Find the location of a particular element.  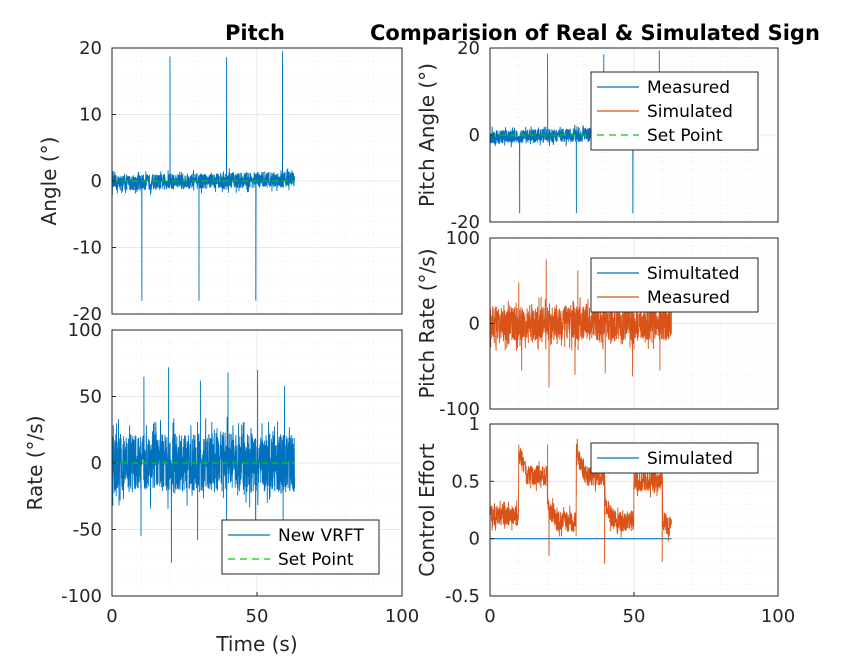

legend: Measured Simulated Set Point is located at coordinates (674, 111).